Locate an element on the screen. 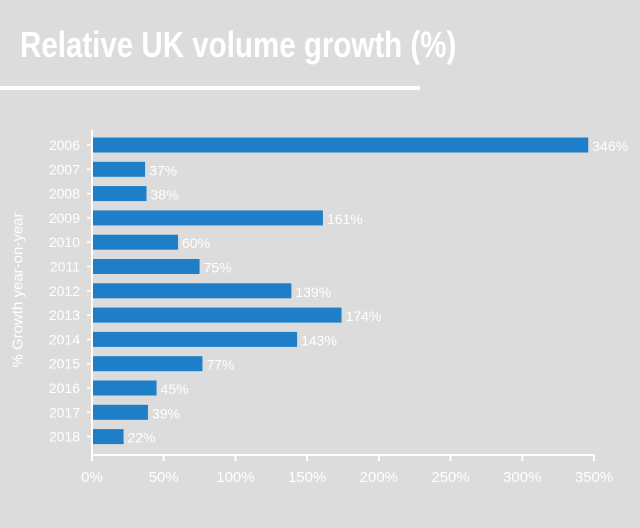 The width and height of the screenshot is (640, 528). category-label: 2016 is located at coordinates (64, 388).